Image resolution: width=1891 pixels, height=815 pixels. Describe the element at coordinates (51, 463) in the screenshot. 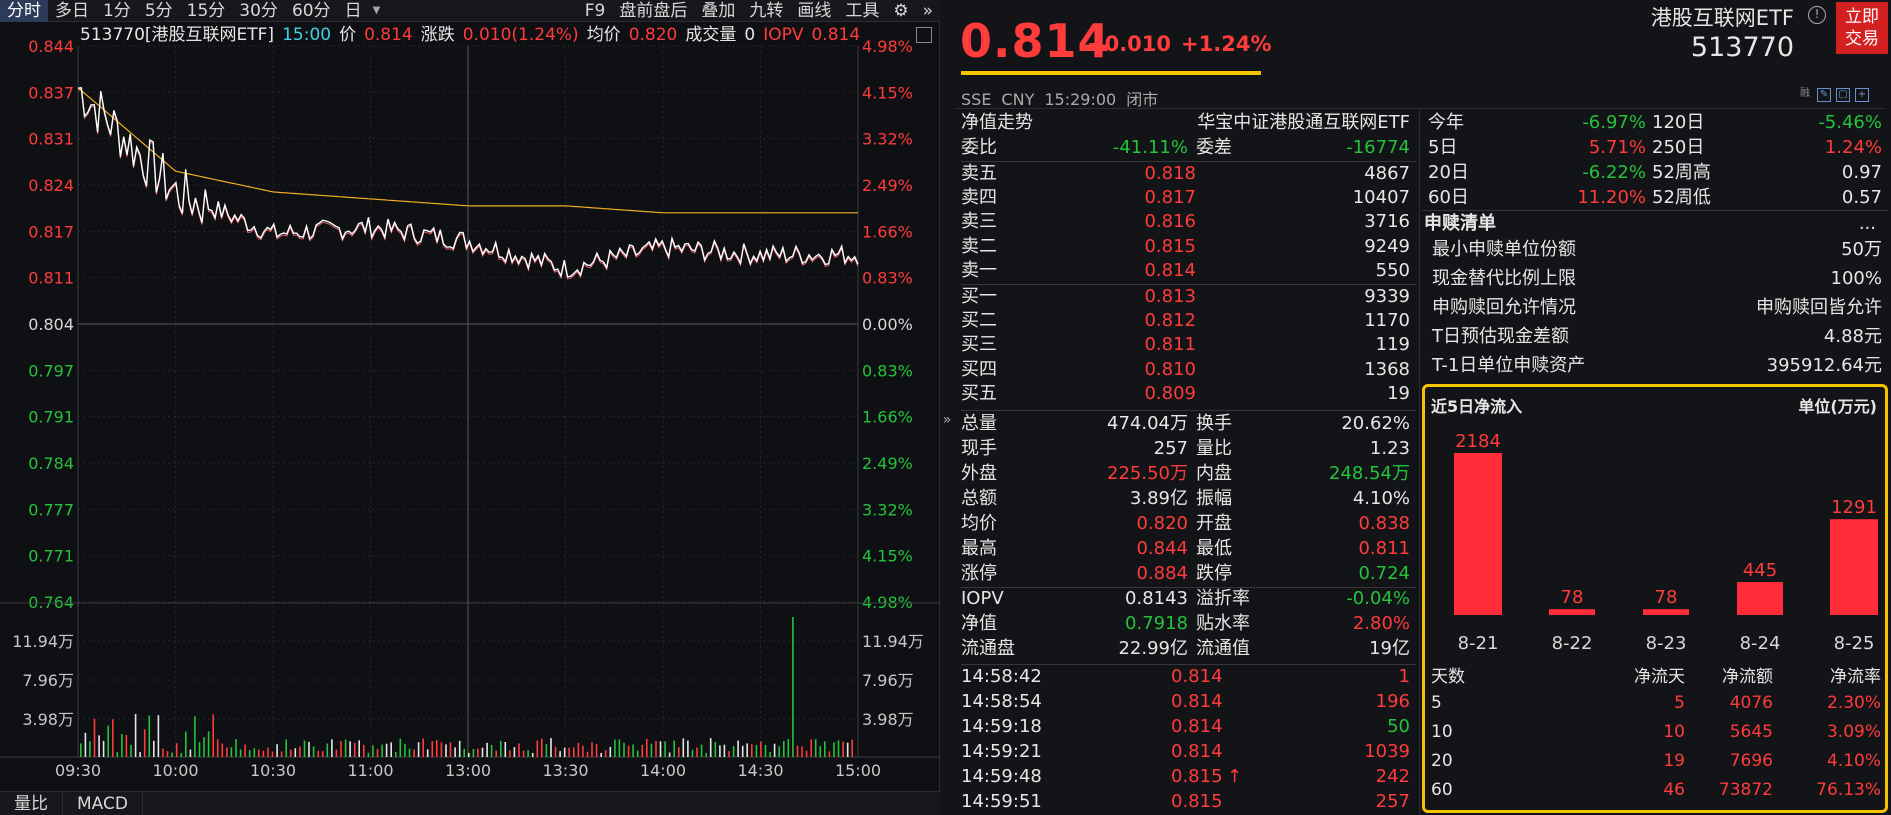

I see `price-tick-label: 0.784` at that location.